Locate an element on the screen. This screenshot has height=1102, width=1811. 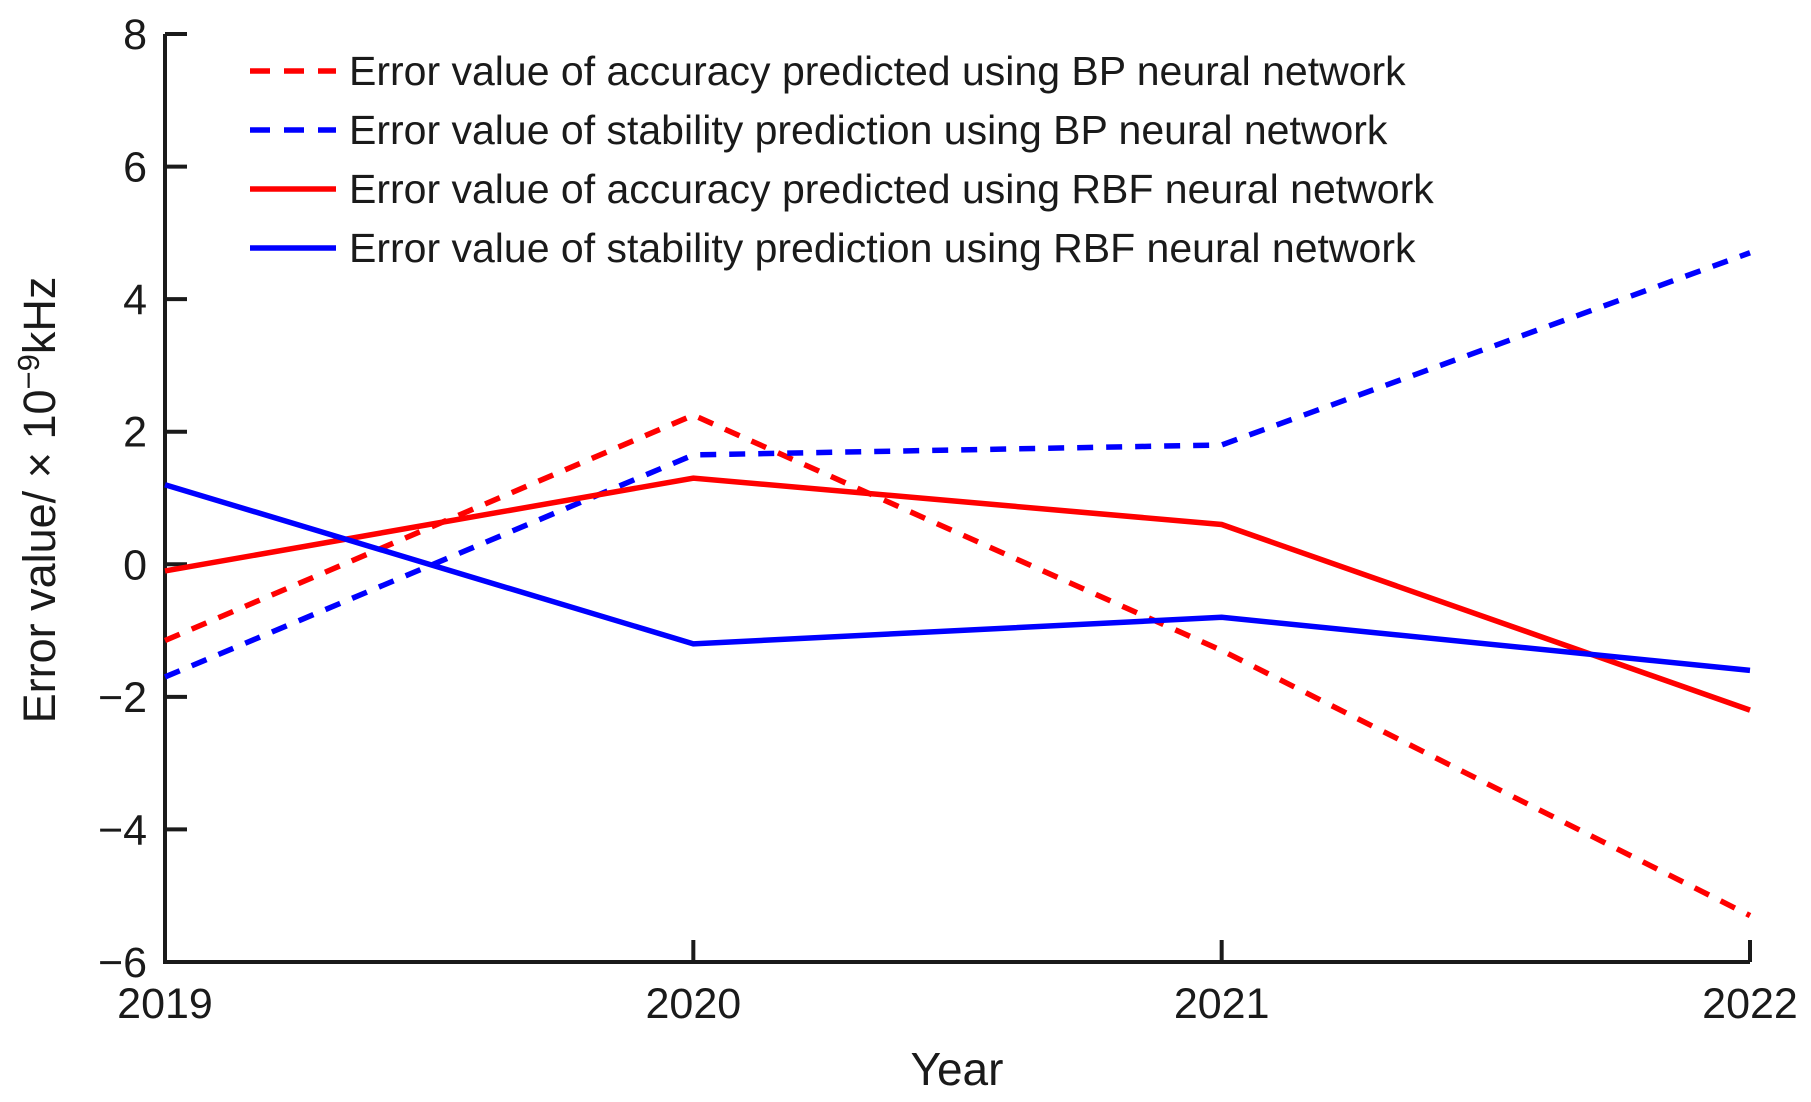
y-tick-label: 0 is located at coordinates (135, 565).